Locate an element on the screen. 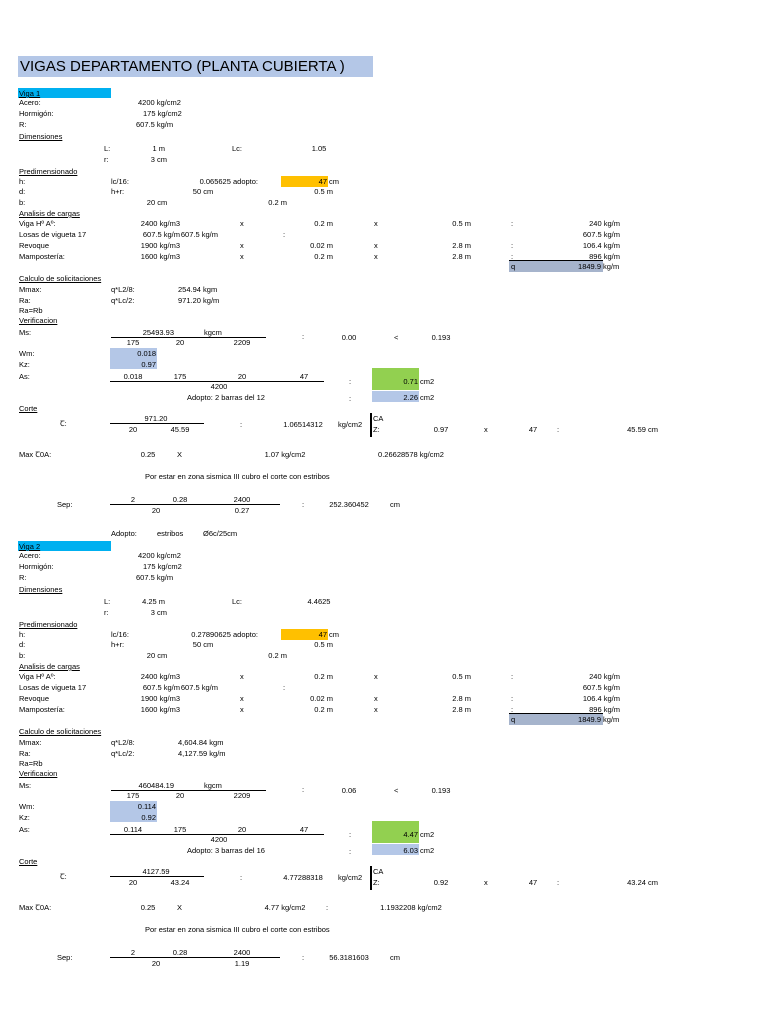 This screenshot has width=768, height=1024. as-n3: 20 is located at coordinates (242, 829).